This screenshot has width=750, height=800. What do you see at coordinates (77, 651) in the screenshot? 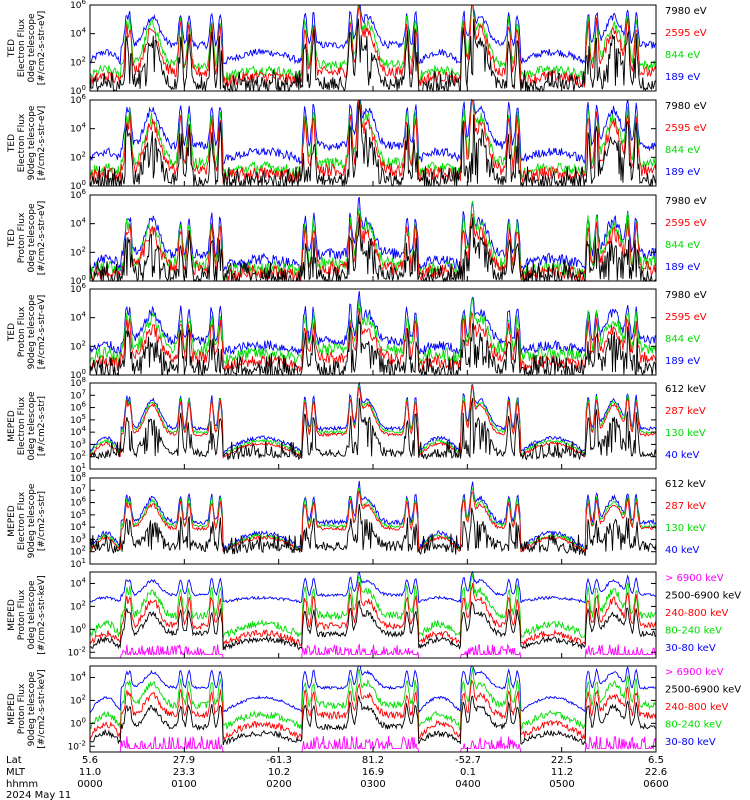
I see `panel-7-ytick-label-0: 10⁻²` at bounding box center [77, 651].